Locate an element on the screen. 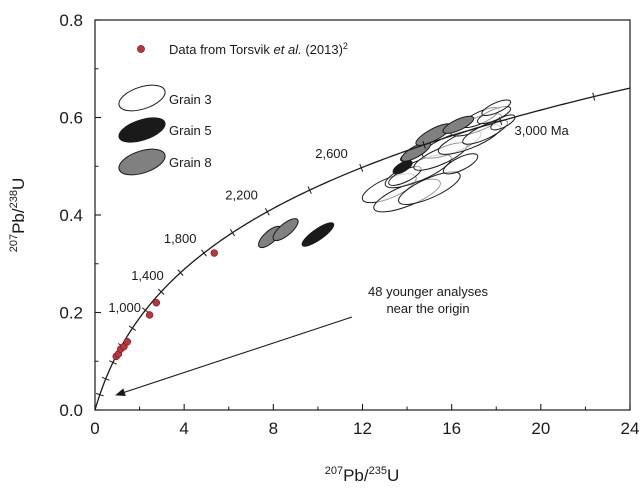 This screenshot has height=489, width=643. y-tick-label: 0.4 is located at coordinates (71, 215).